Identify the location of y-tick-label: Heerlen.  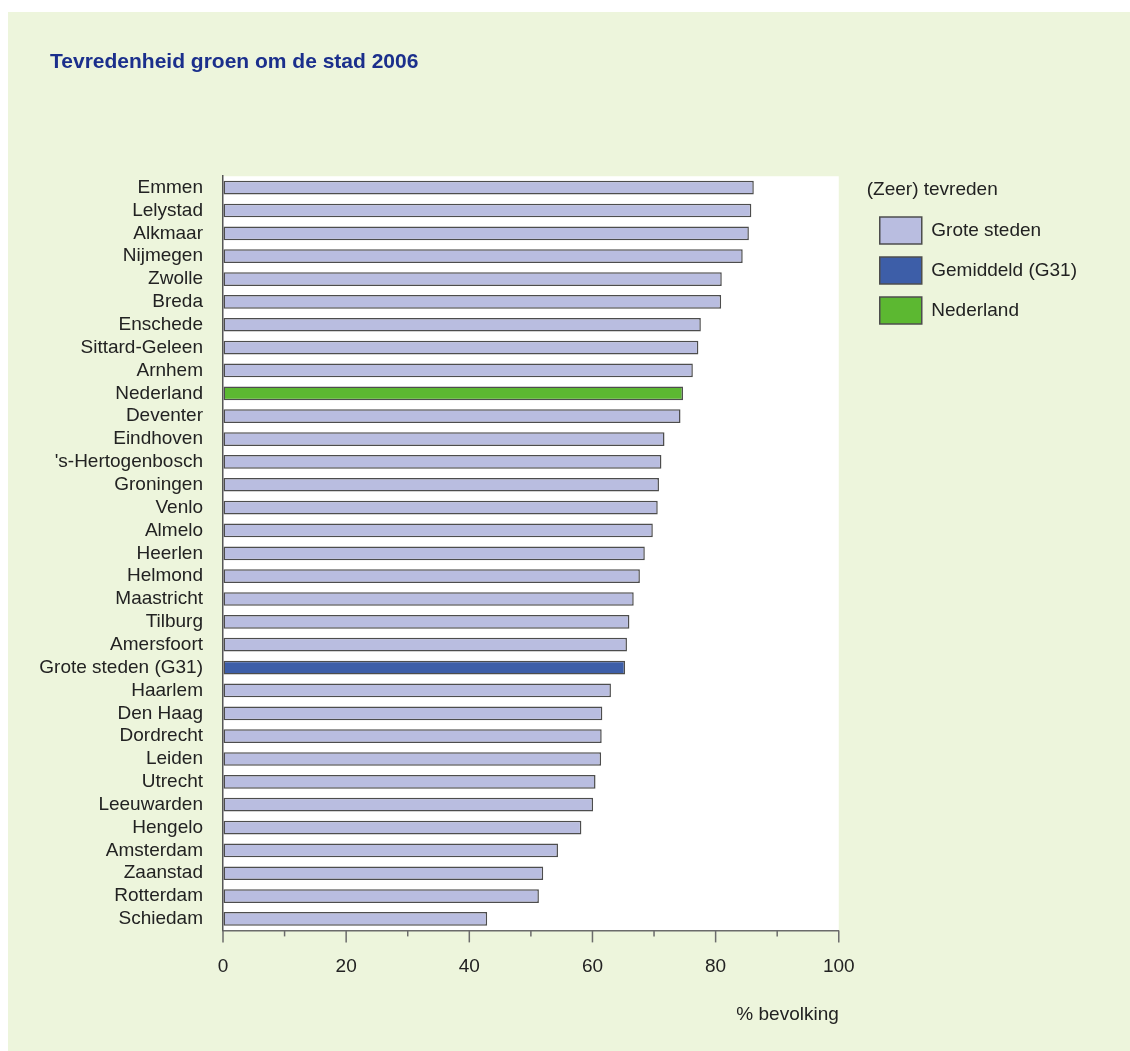
(169, 552).